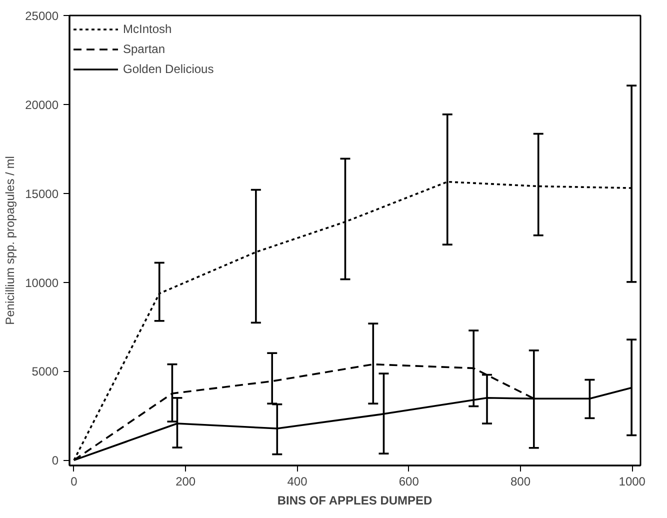 This screenshot has width=667, height=518. Describe the element at coordinates (409, 481) in the screenshot. I see `x-tick-label: 600` at that location.